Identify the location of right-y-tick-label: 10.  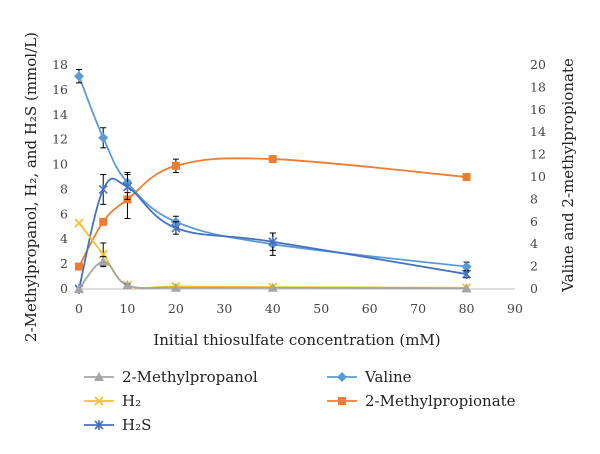
(538, 176).